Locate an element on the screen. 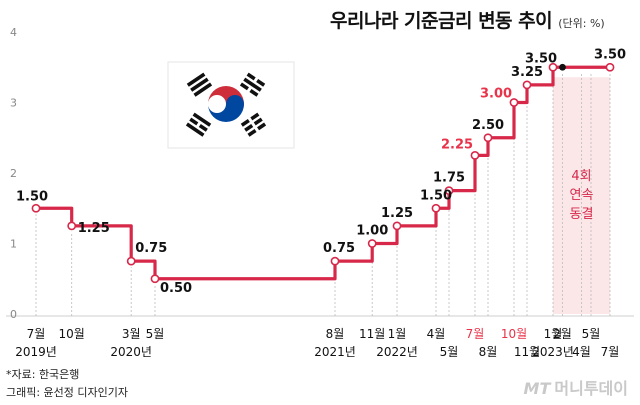  watermark-text: 머니투데이 is located at coordinates (591, 388).